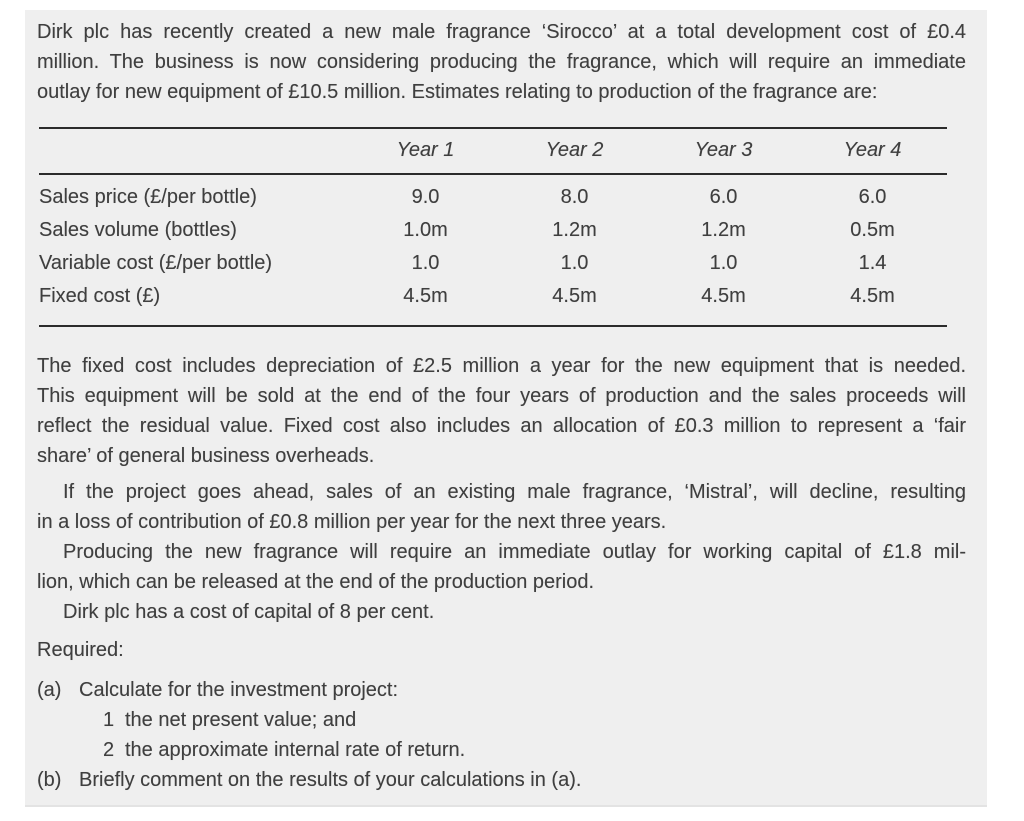  What do you see at coordinates (49, 780) in the screenshot?
I see `item-marker: (b)` at bounding box center [49, 780].